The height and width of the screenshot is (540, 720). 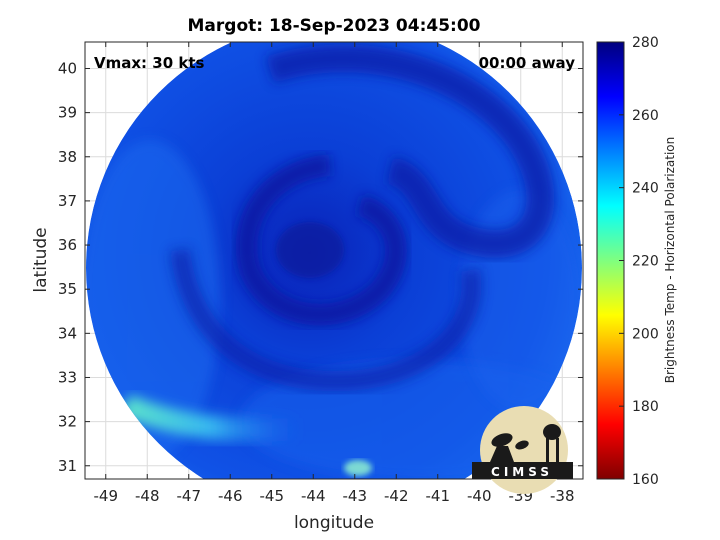 What do you see at coordinates (67, 422) in the screenshot?
I see `y-tick-label: 32` at bounding box center [67, 422].